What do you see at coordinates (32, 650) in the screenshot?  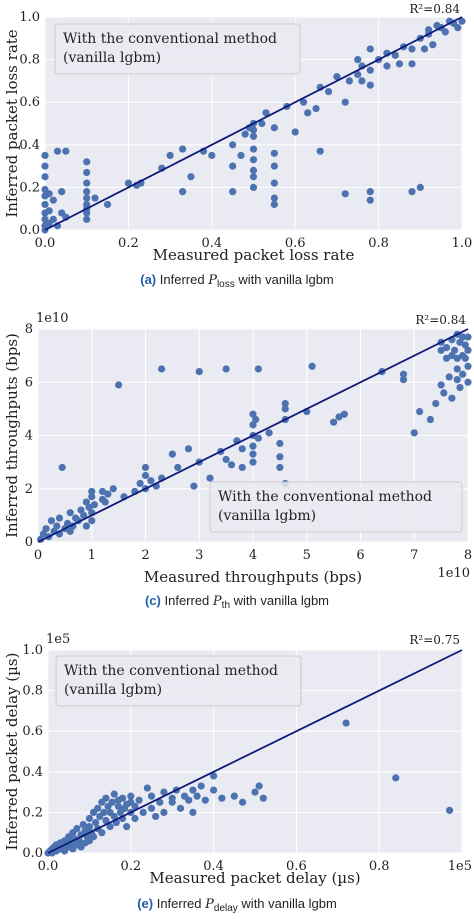 I see `y-tick-label: 1.0` at bounding box center [32, 650].